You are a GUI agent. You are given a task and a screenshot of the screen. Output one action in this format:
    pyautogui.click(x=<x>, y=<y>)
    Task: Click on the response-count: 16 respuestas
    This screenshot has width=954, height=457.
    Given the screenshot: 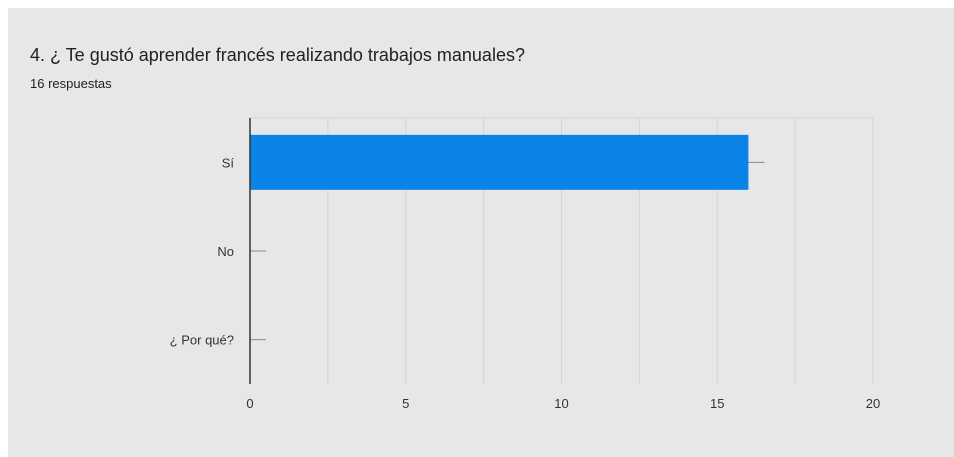 What is the action you would take?
    pyautogui.click(x=71, y=83)
    